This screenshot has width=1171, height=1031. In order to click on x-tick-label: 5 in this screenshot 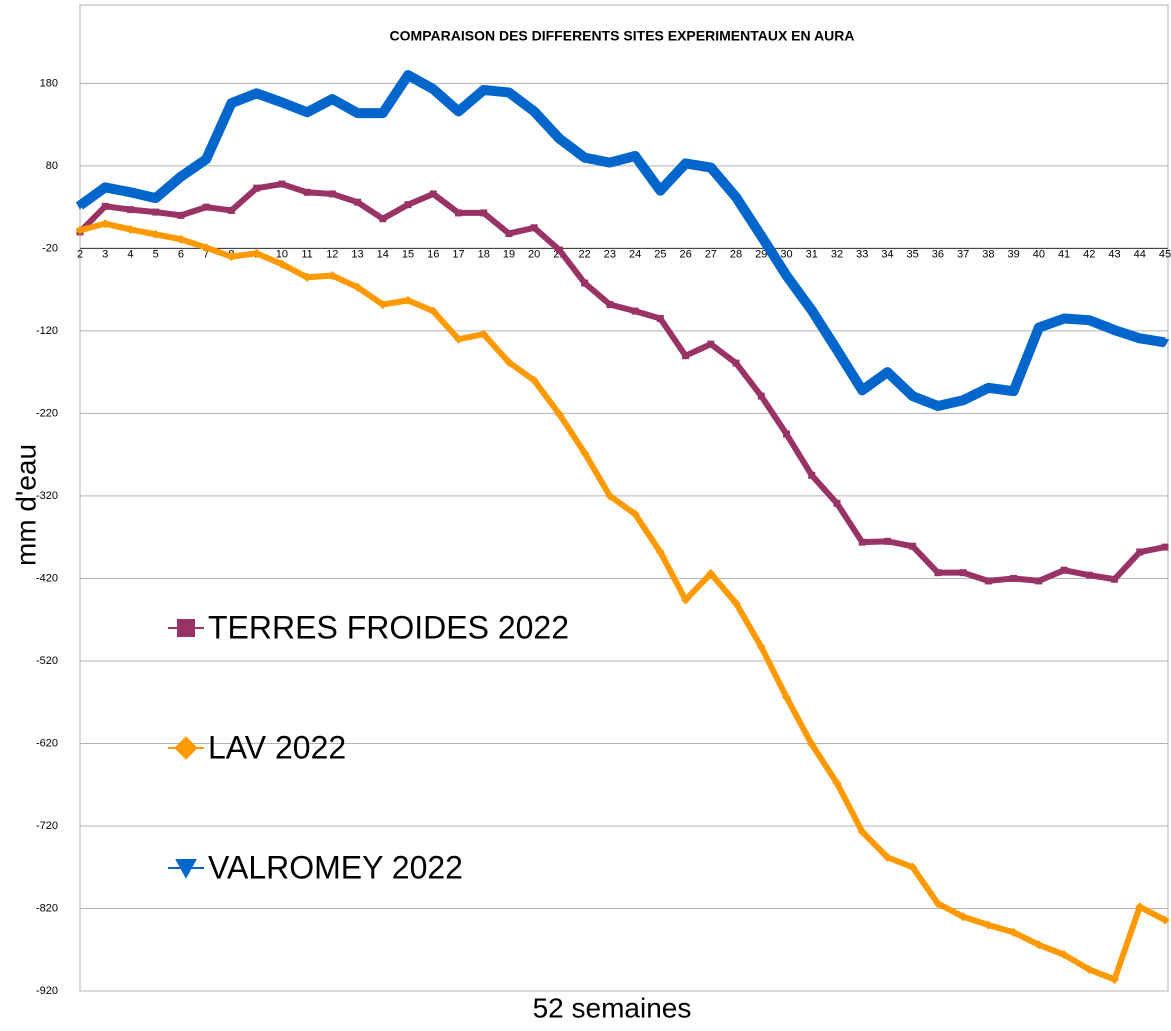, I will do `click(156, 254)`.